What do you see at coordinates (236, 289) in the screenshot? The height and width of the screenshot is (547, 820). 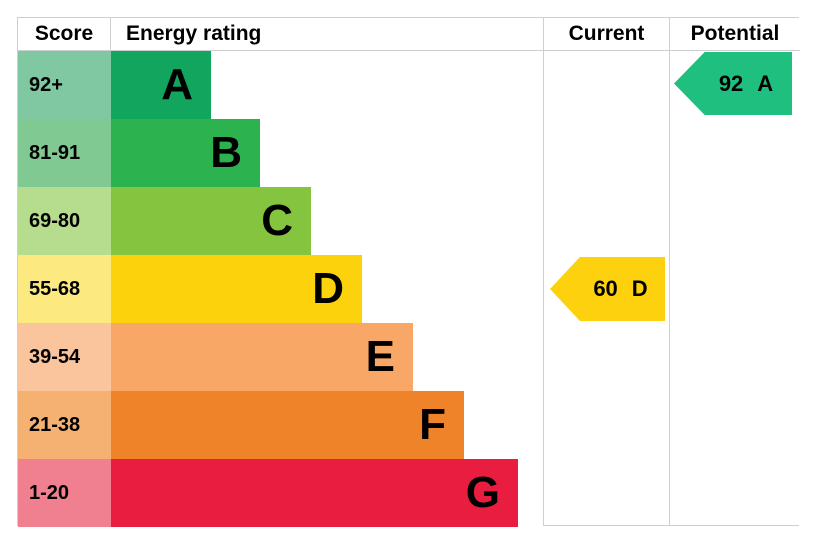 I see `band-bar: D` at bounding box center [236, 289].